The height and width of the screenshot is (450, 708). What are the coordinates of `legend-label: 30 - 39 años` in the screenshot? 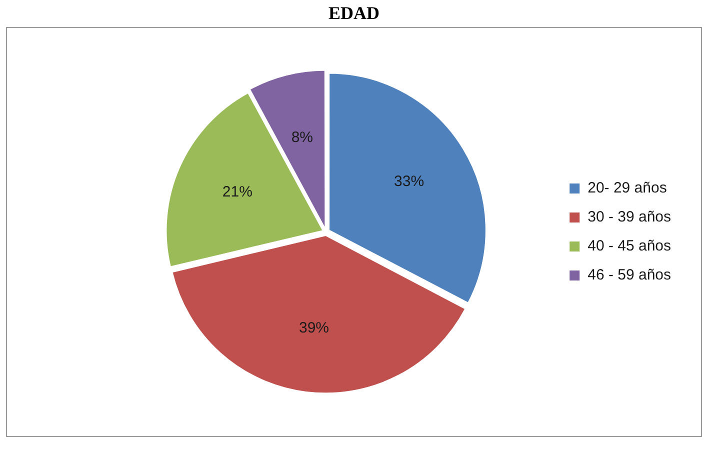 It's located at (630, 217).